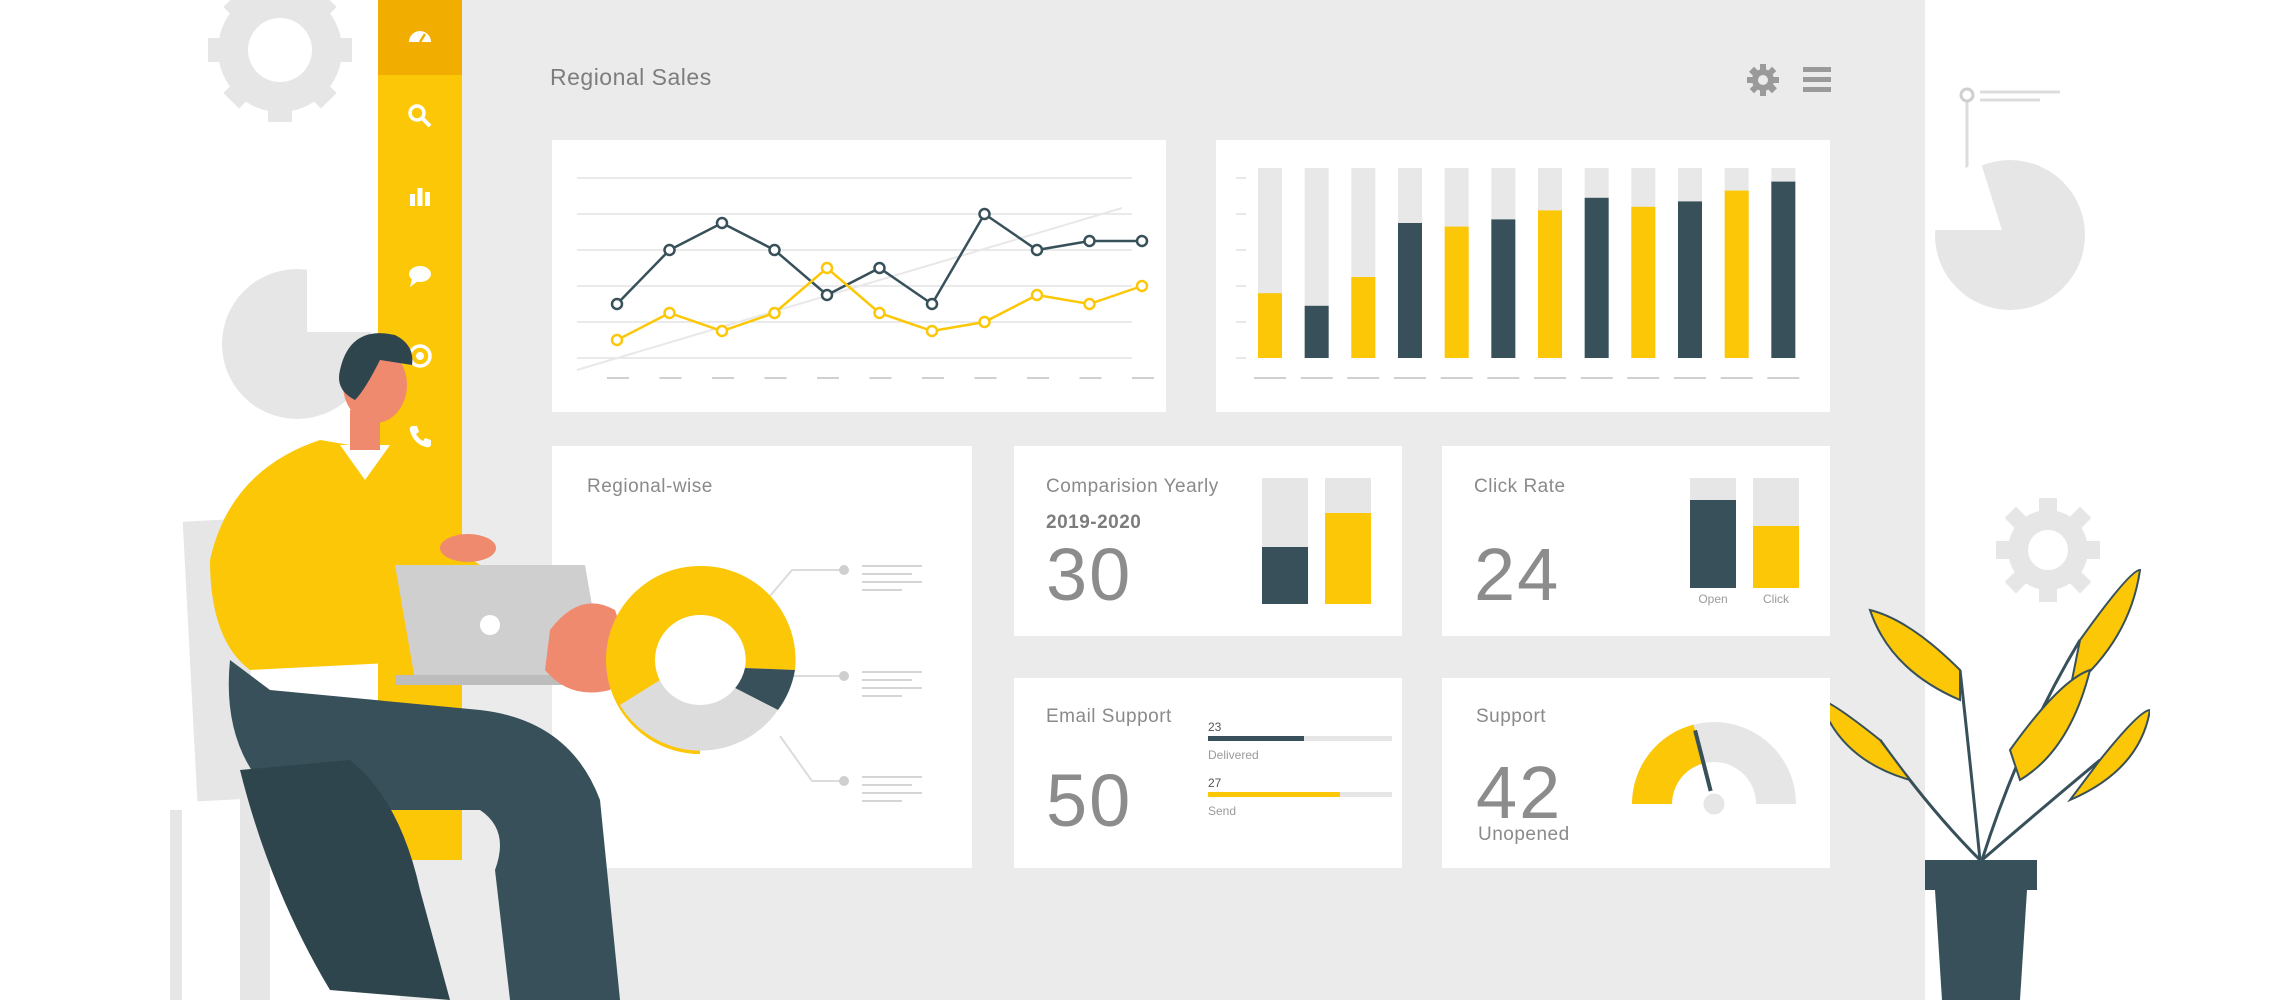  I want to click on sidebar-item-charts, so click(420, 196).